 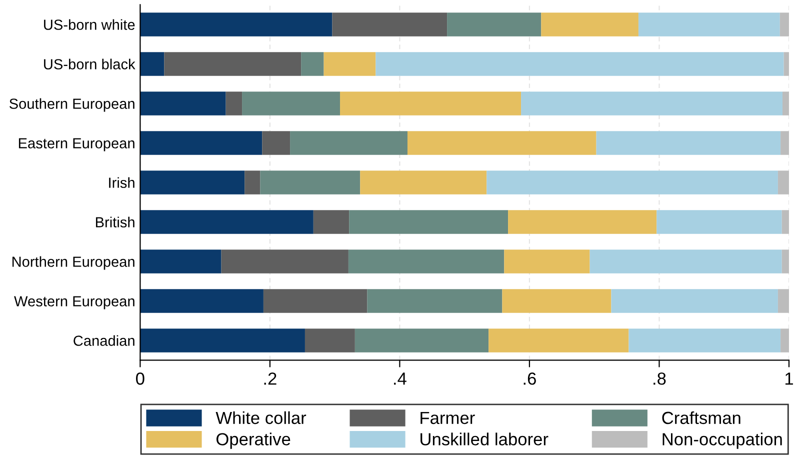 I want to click on y-tick-label: US-born black, so click(x=90, y=64).